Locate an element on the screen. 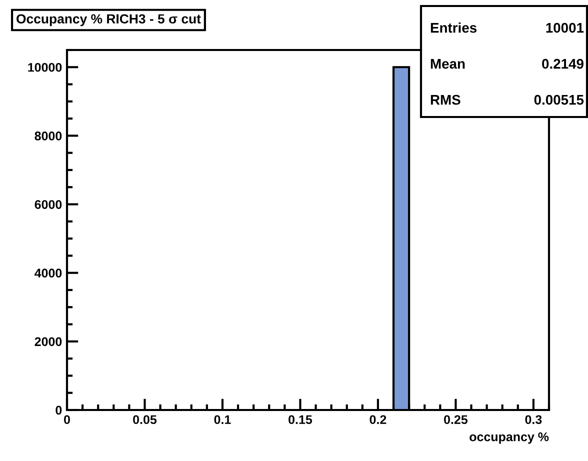  x-tick-label: 0.15 is located at coordinates (300, 419).